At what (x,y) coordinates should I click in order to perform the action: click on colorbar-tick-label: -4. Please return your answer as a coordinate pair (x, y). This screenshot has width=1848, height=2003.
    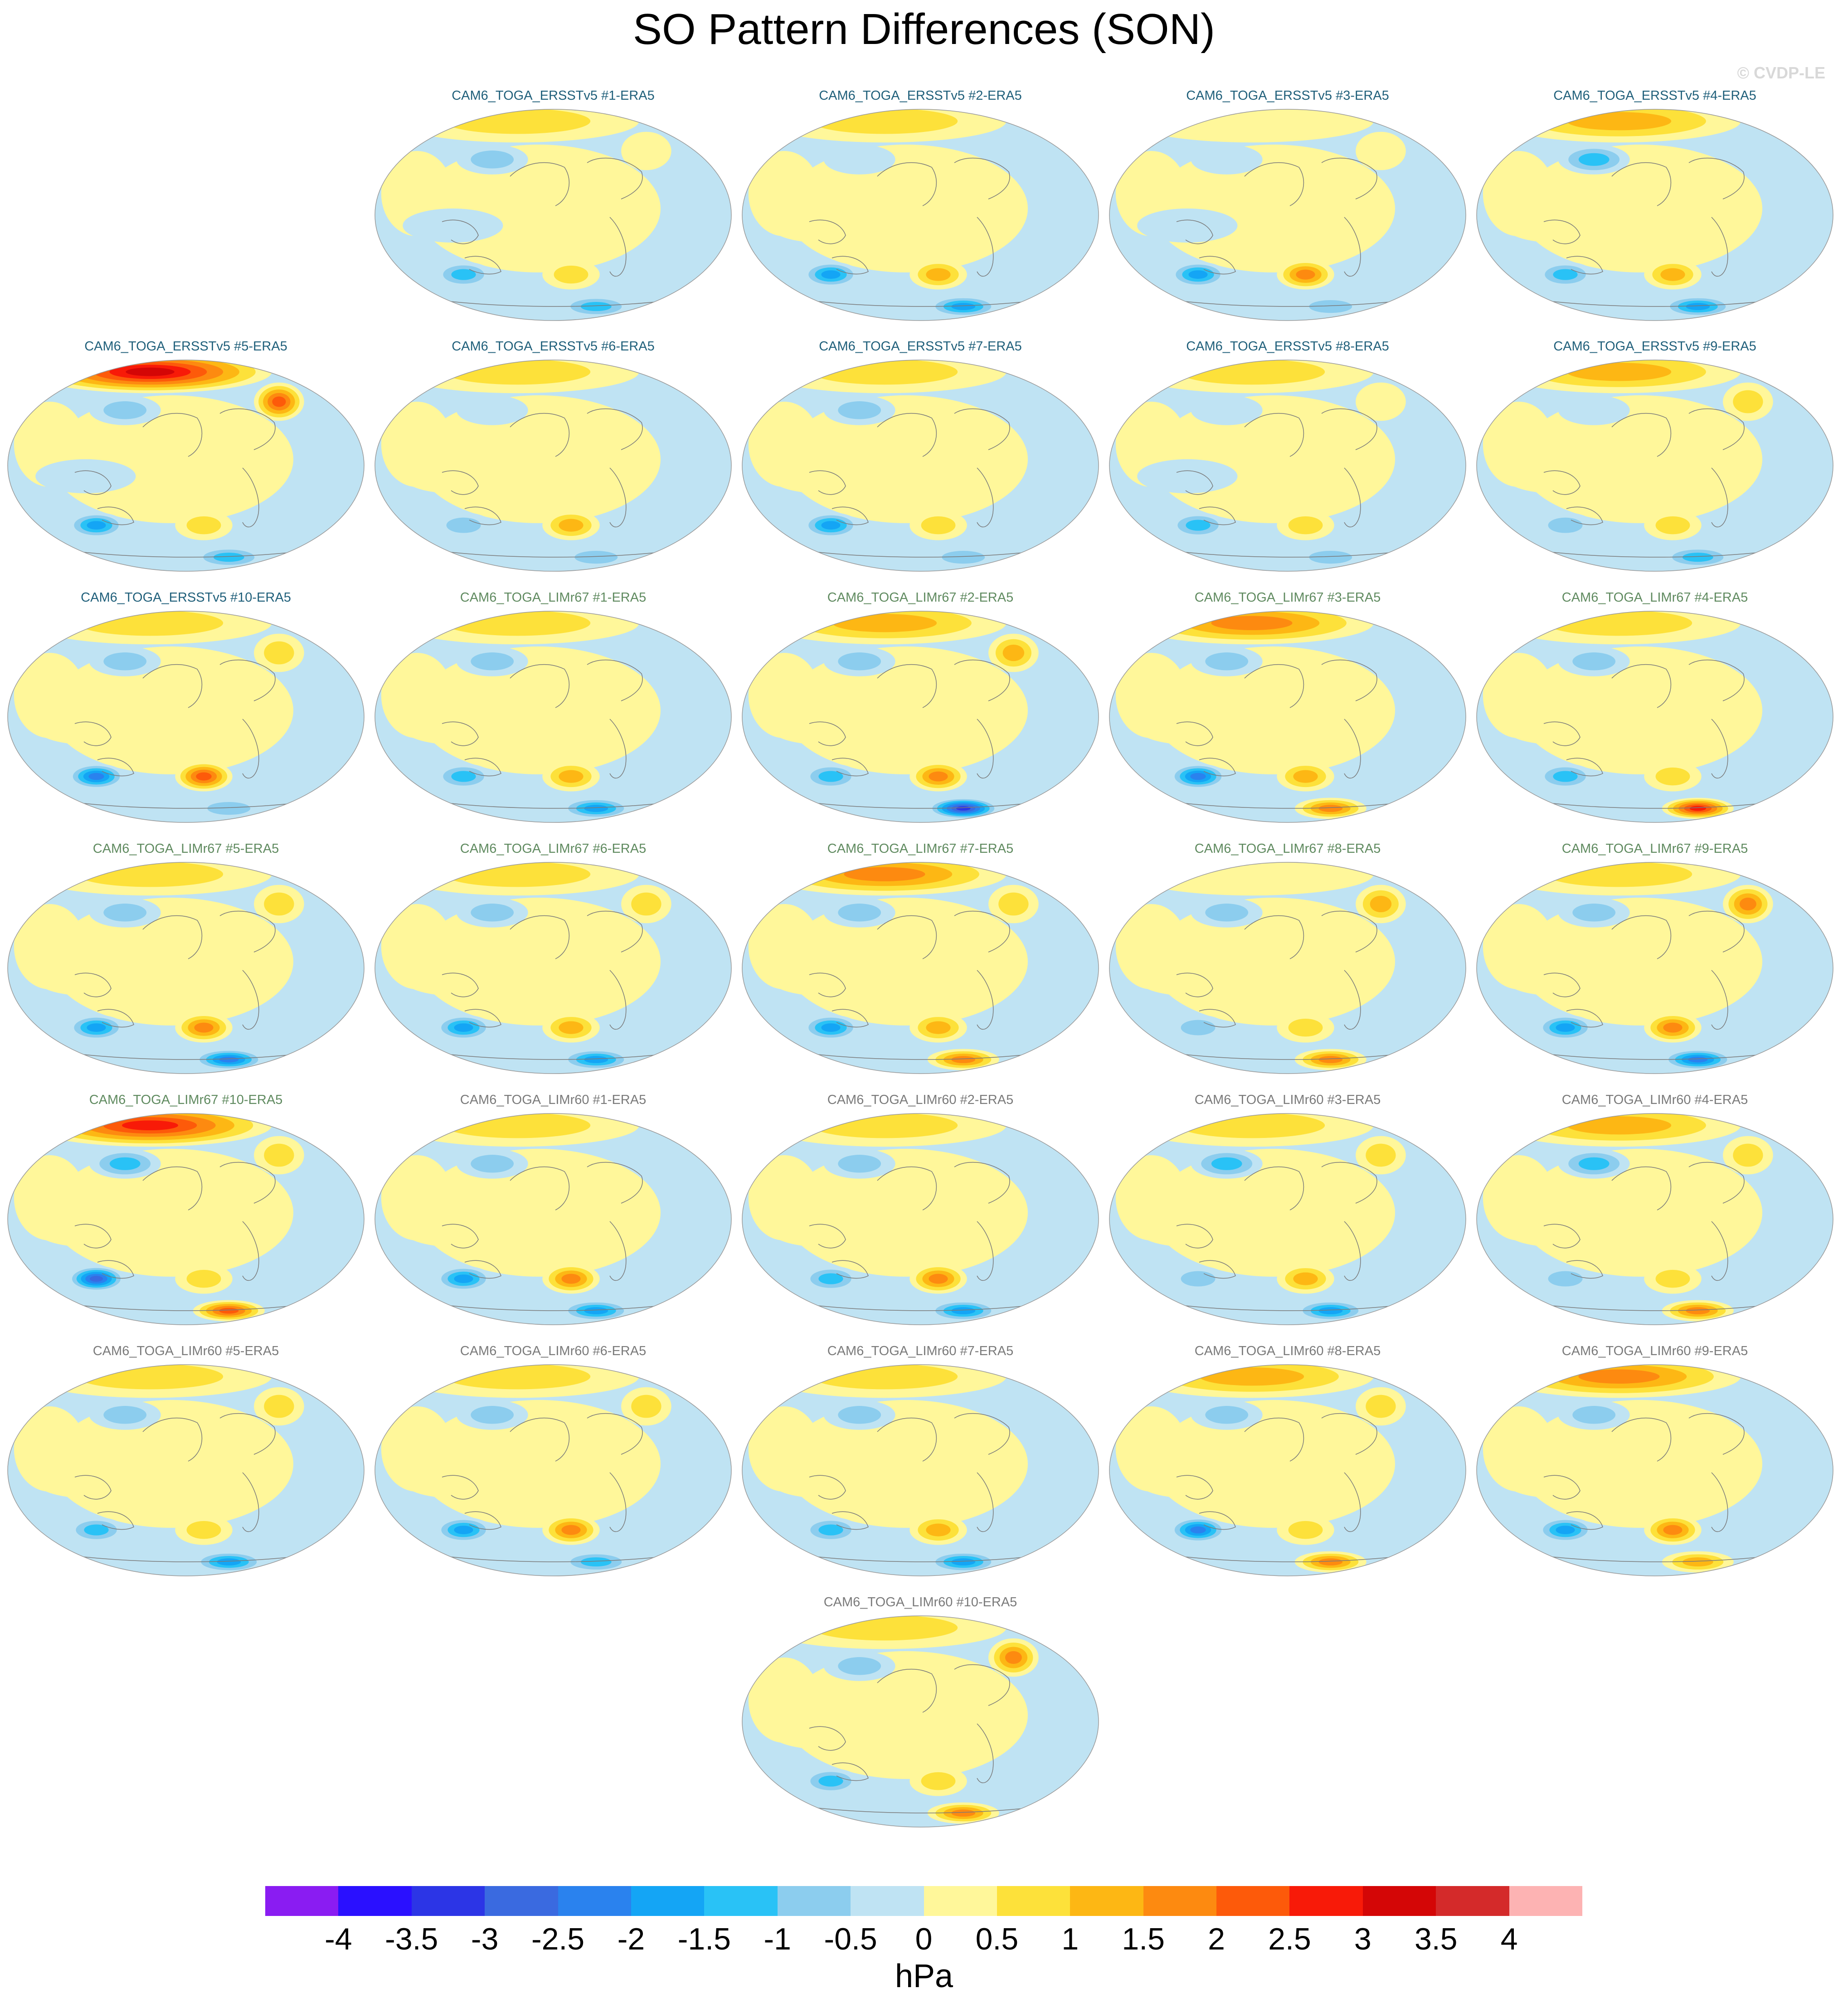
    Looking at the image, I should click on (339, 1939).